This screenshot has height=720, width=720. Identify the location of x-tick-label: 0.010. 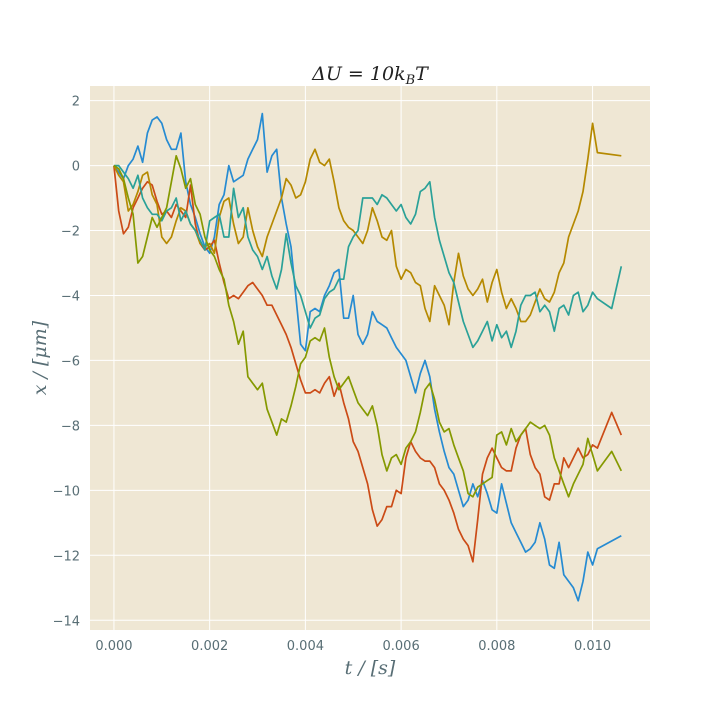
(592, 646).